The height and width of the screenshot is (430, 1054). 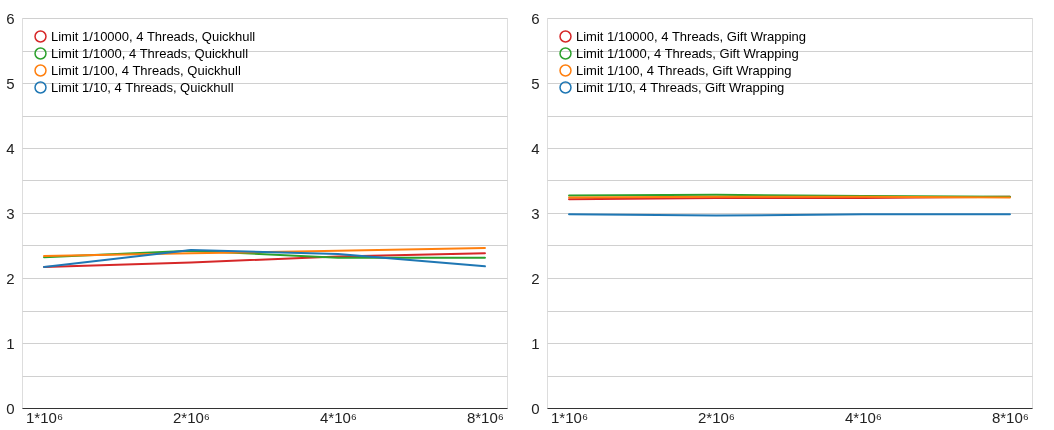 What do you see at coordinates (150, 53) in the screenshot?
I see `legend-label: Limit 1/1000, 4 Threads, Quickhull` at bounding box center [150, 53].